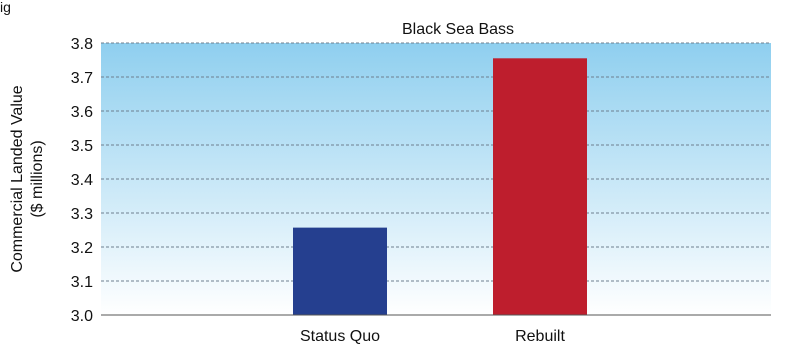  Describe the element at coordinates (17, 178) in the screenshot. I see `y-axis-label-line-1: Commercial Landed Value` at that location.